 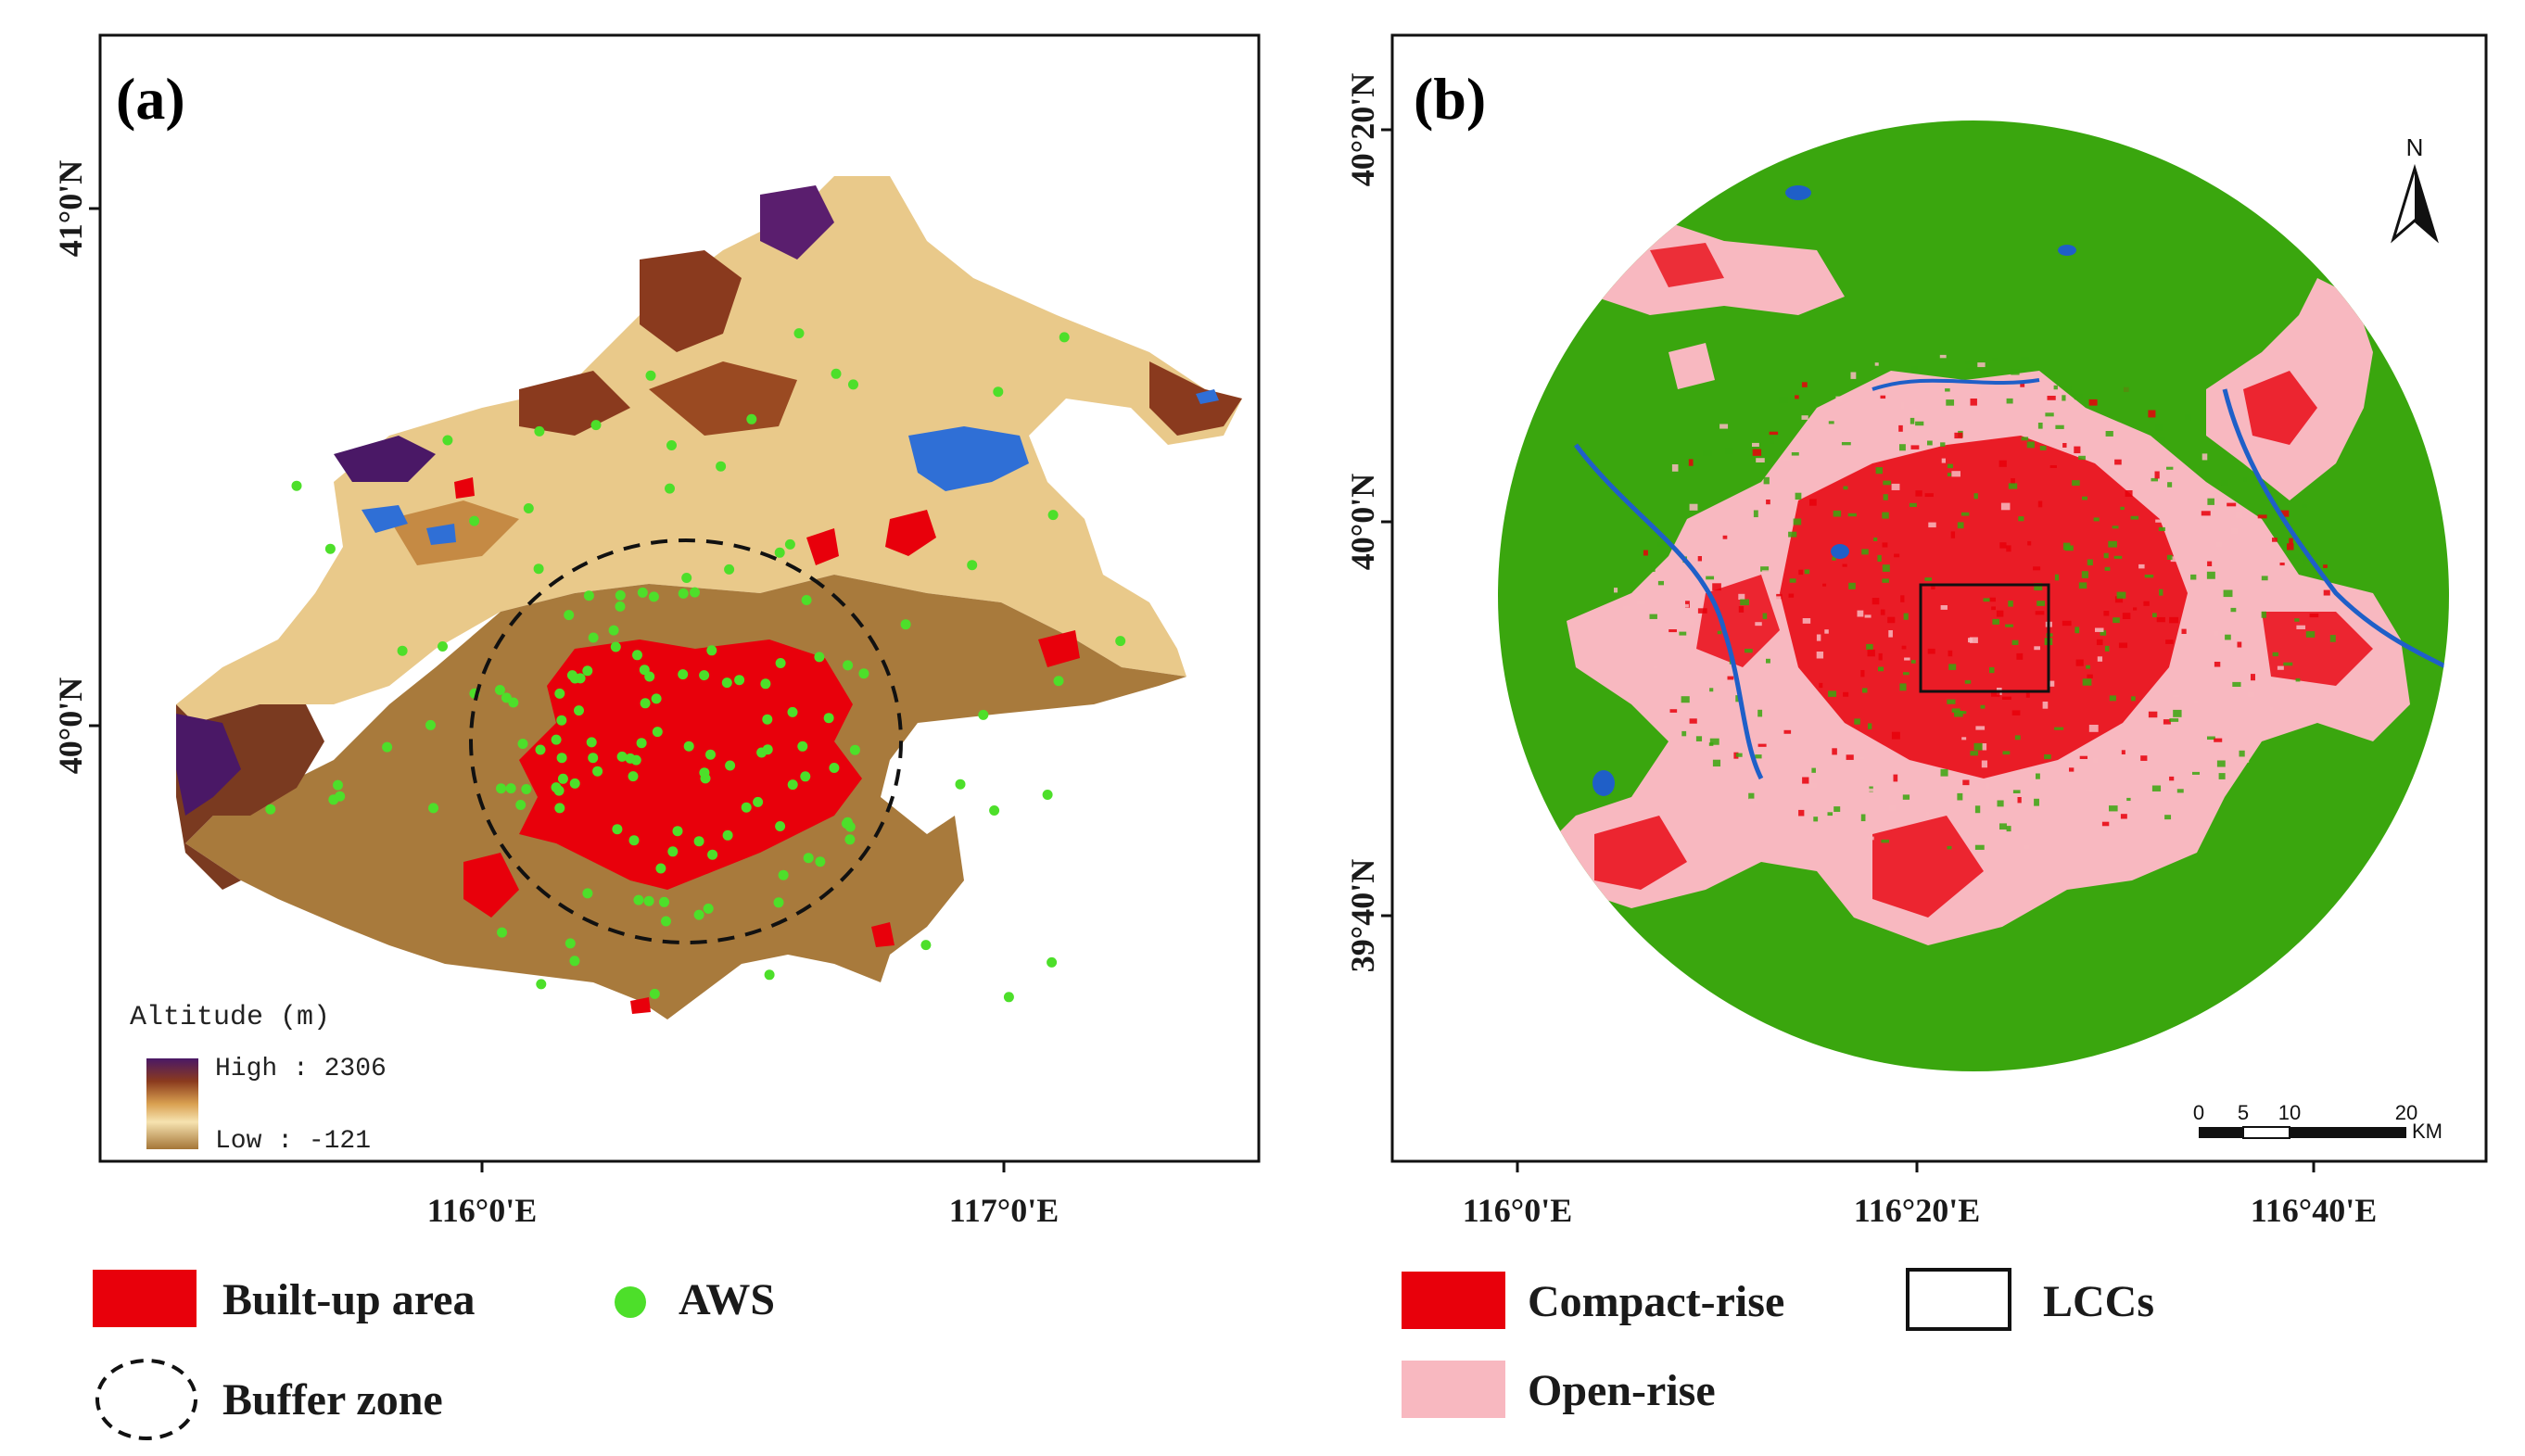 I want to click on altitude-high-label: High : 2306, so click(x=301, y=1069).